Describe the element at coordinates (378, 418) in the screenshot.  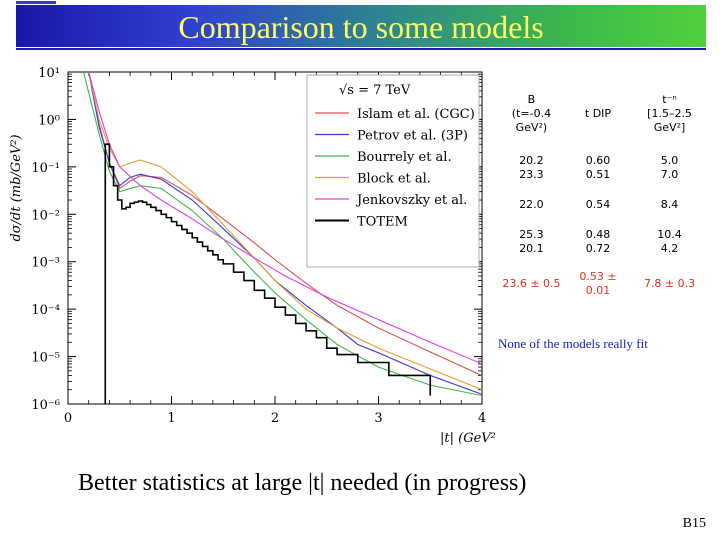
I see `x-tick-label: 3` at that location.